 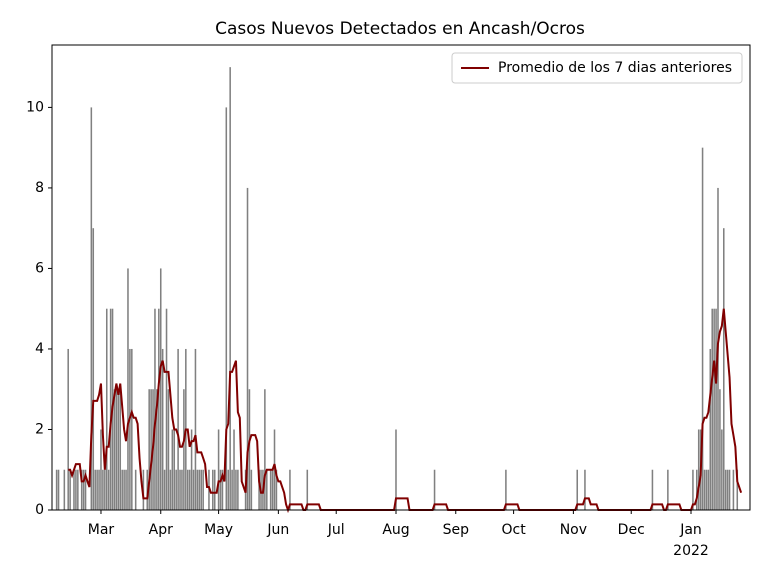 I want to click on chart-title: Casos Nuevos Detectados en Ancash/Ocros, so click(x=400, y=29).